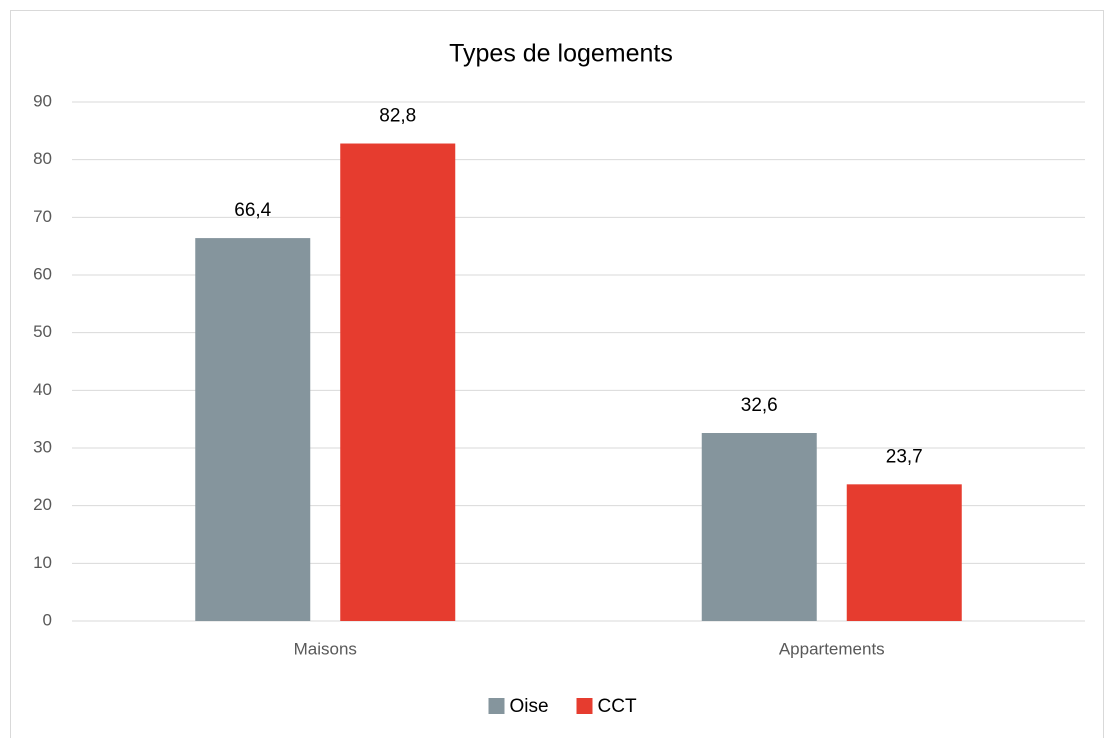  What do you see at coordinates (42, 331) in the screenshot?
I see `y-tick-label: 50` at bounding box center [42, 331].